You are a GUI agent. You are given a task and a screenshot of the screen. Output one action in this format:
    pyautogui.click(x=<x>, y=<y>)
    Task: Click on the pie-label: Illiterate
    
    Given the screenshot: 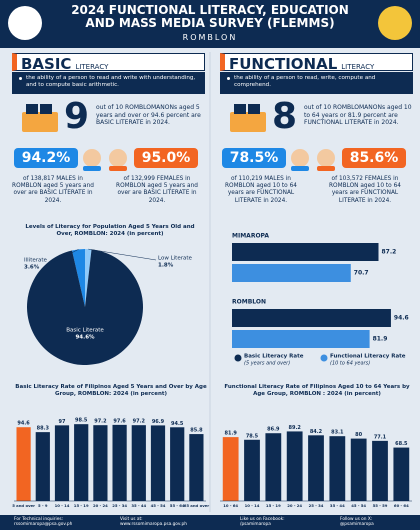 What is the action you would take?
    pyautogui.click(x=36, y=261)
    